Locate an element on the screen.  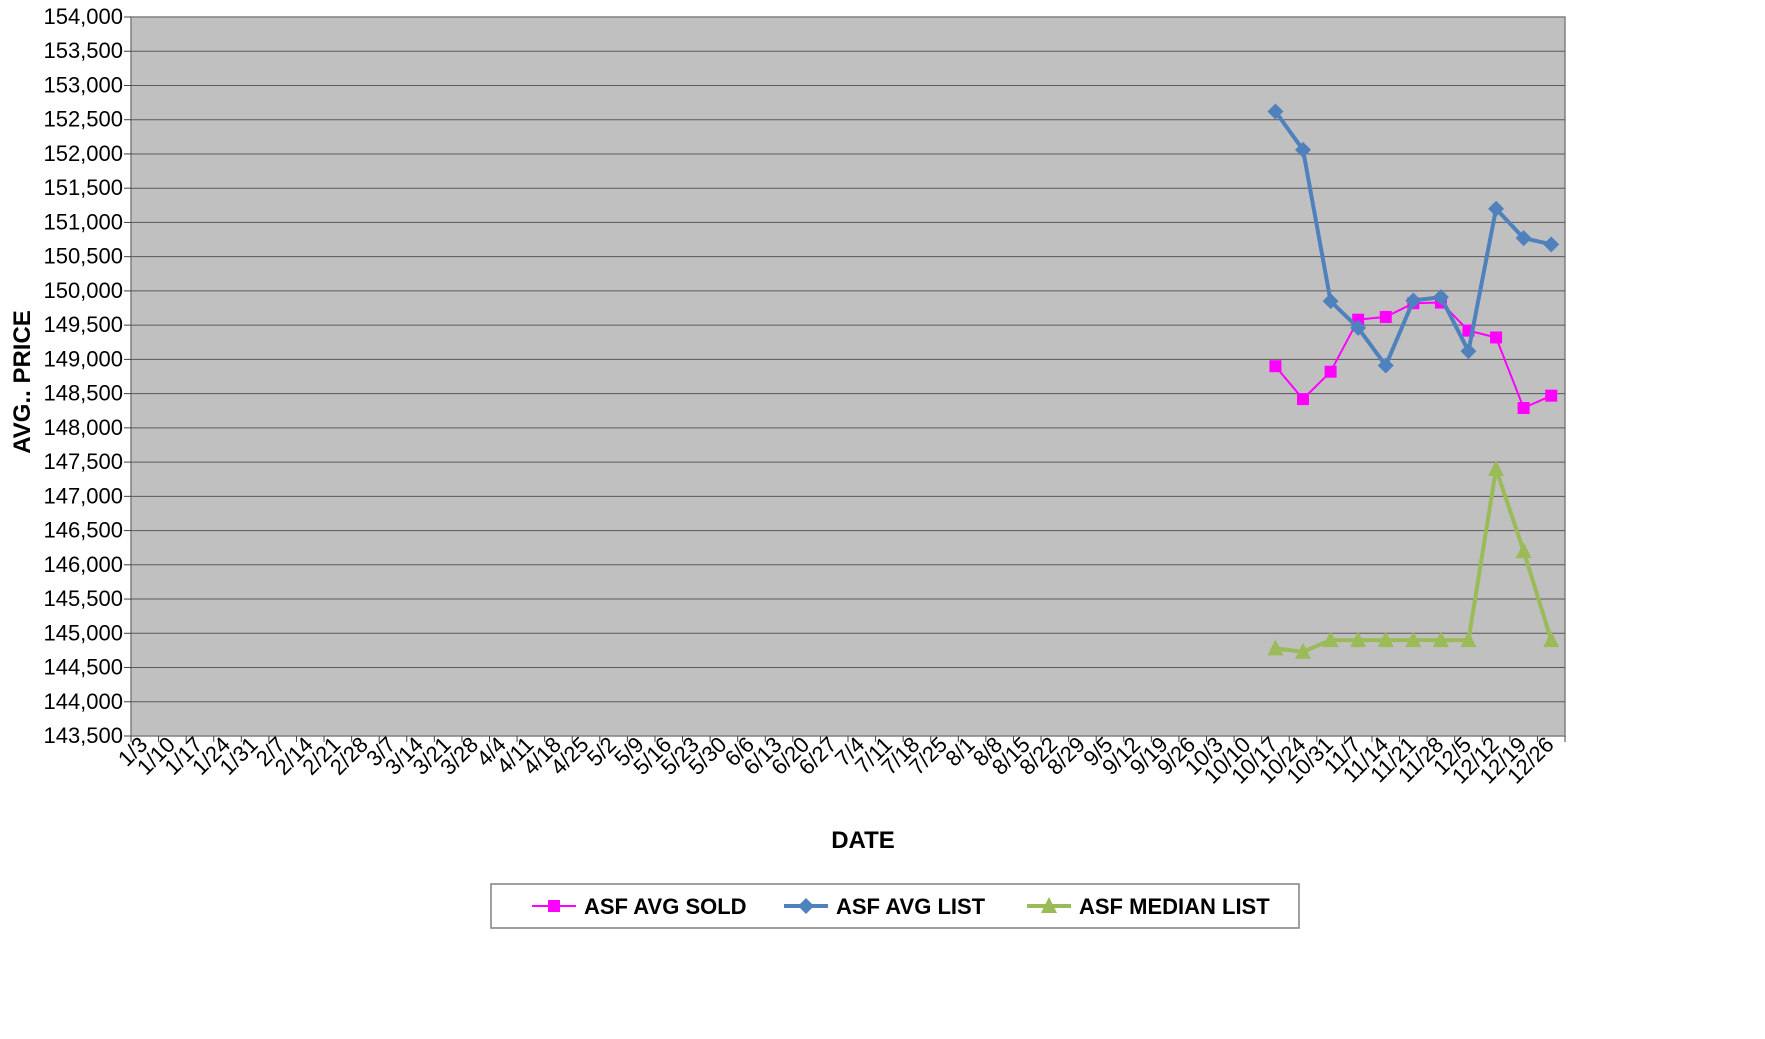
legend-item: ASF MEDIAN LIST is located at coordinates (1148, 906).